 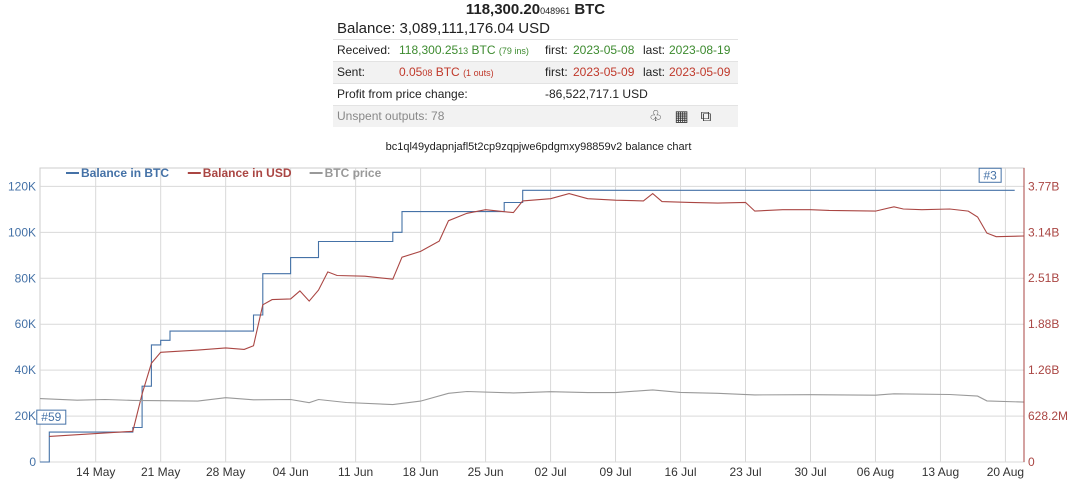 What do you see at coordinates (421, 472) in the screenshot?
I see `x-tick-label: 18 Jun` at bounding box center [421, 472].